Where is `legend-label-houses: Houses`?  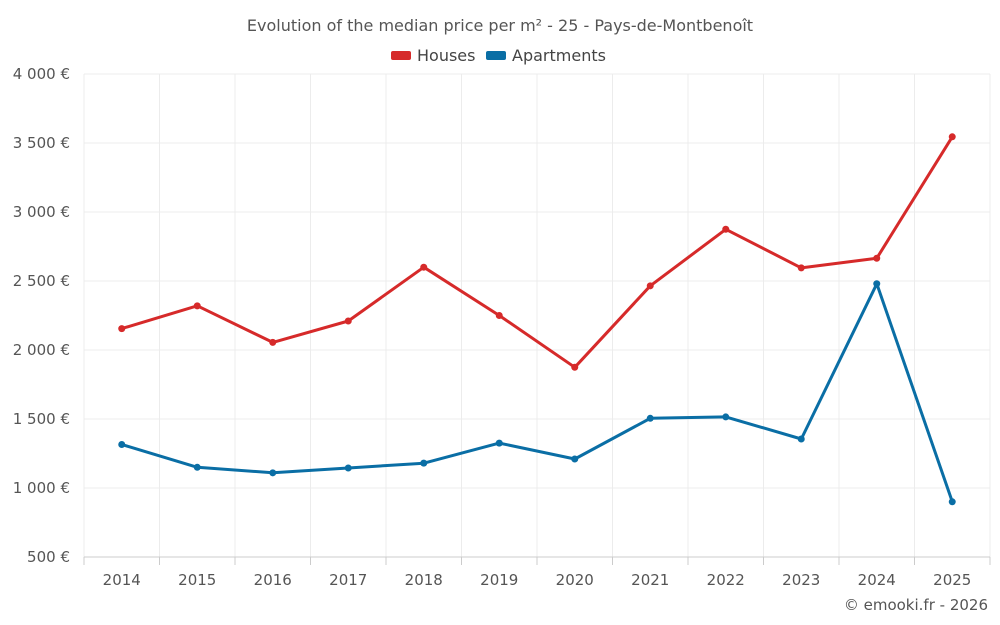
legend-label-houses: Houses is located at coordinates (446, 55).